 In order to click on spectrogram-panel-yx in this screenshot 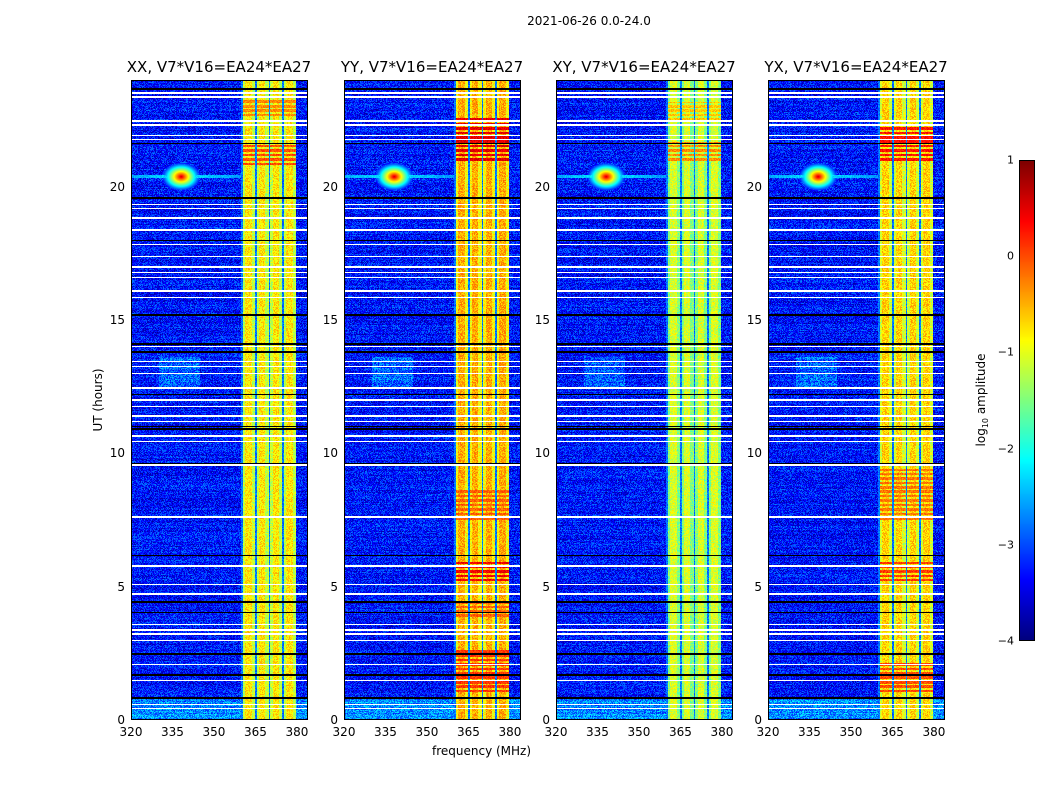, I will do `click(856, 400)`.